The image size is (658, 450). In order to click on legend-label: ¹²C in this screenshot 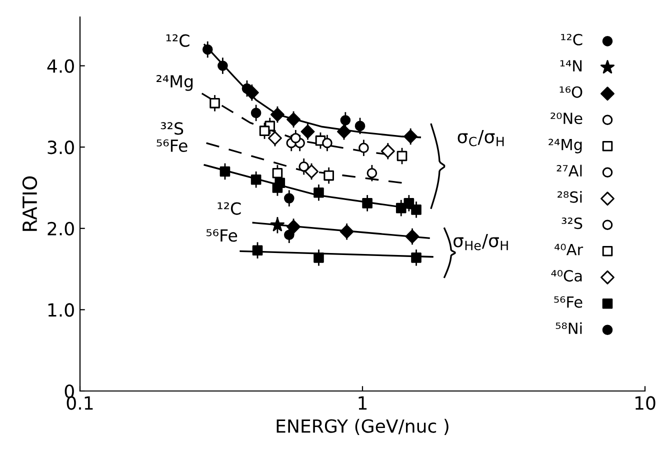, I will do `click(571, 40)`.